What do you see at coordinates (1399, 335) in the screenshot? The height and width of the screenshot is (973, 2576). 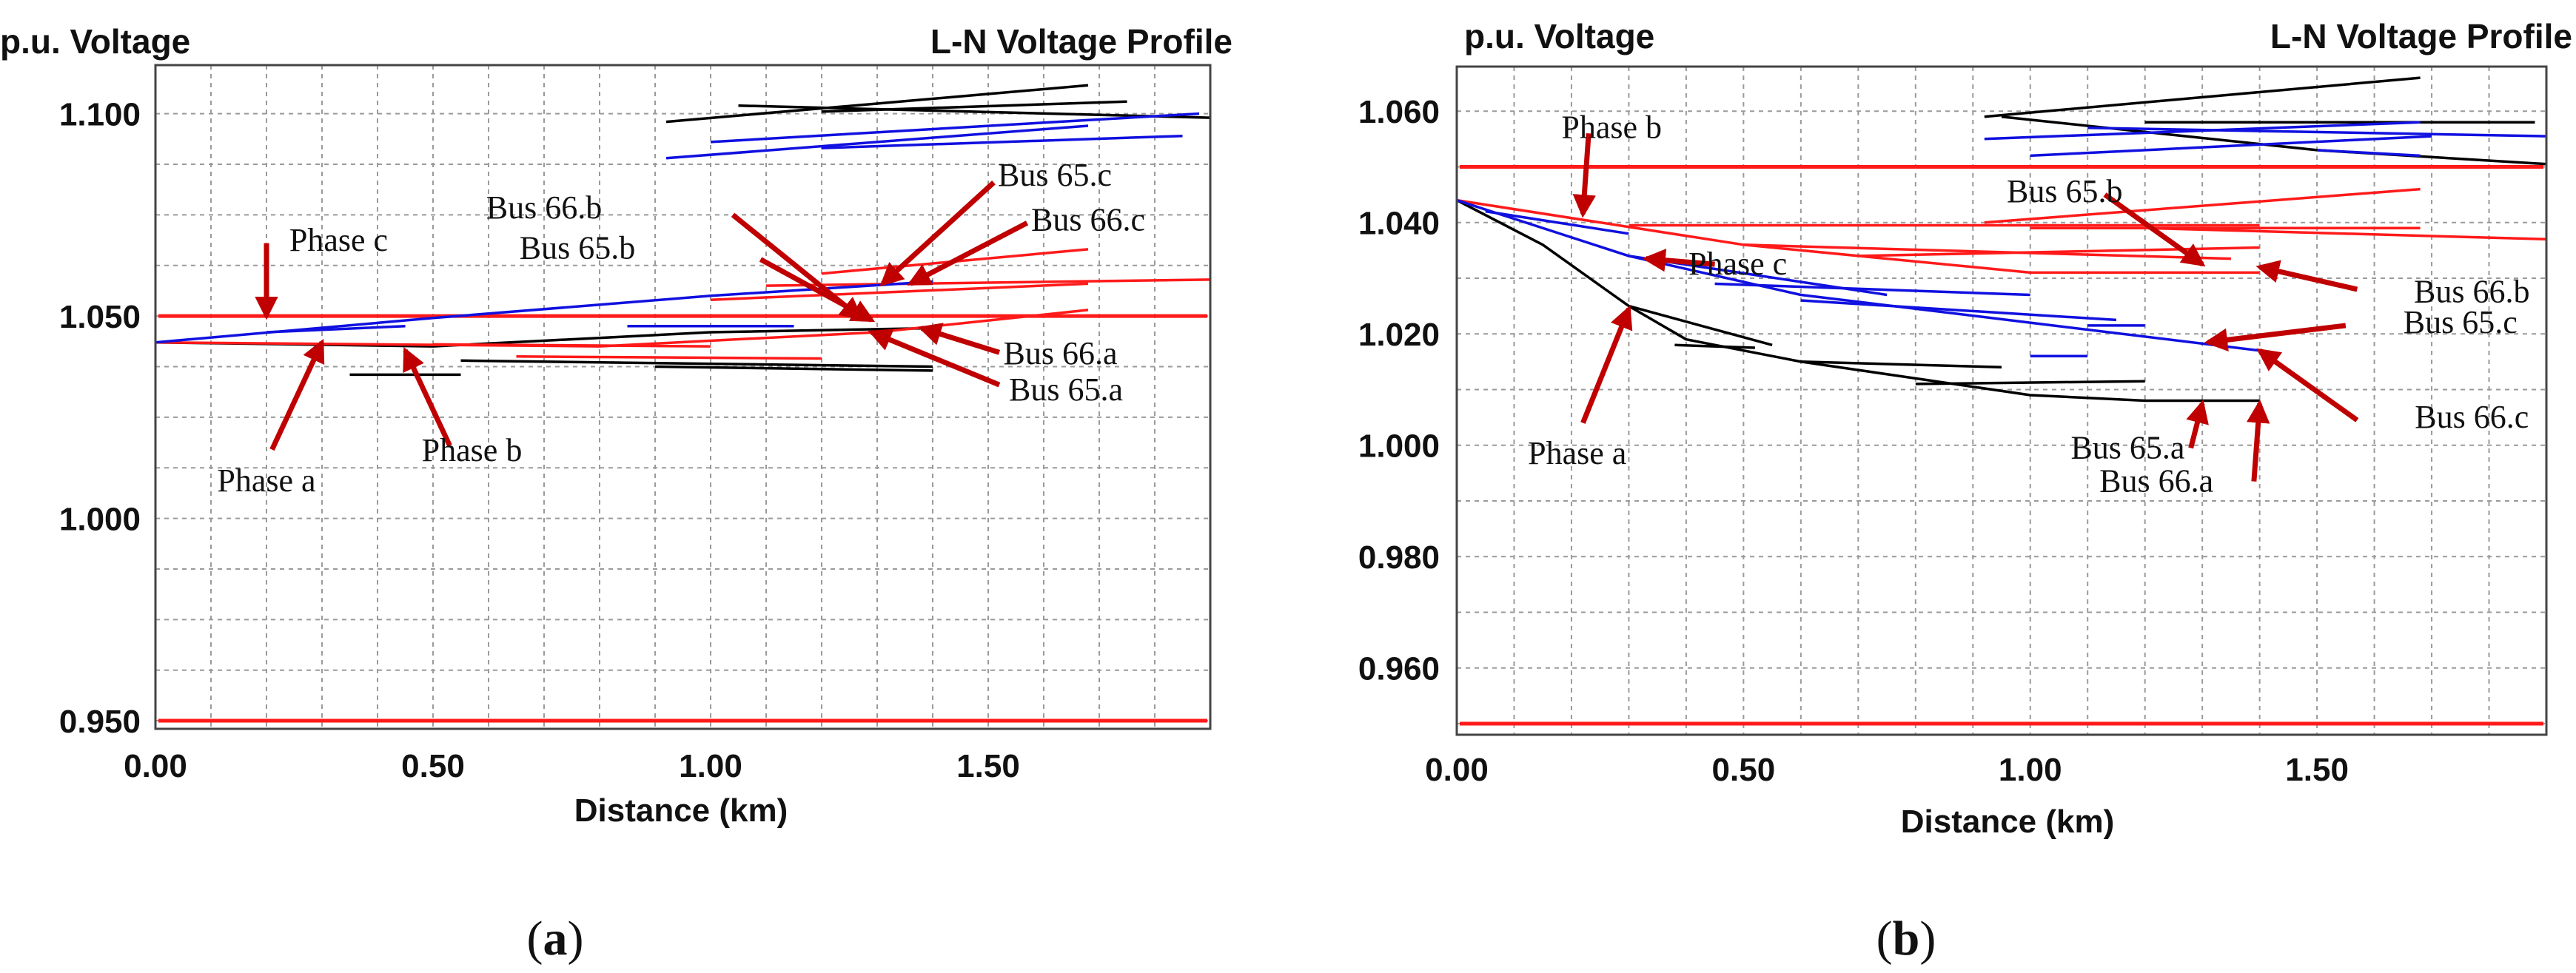 I see `y-tick-label: 1.020` at bounding box center [1399, 335].